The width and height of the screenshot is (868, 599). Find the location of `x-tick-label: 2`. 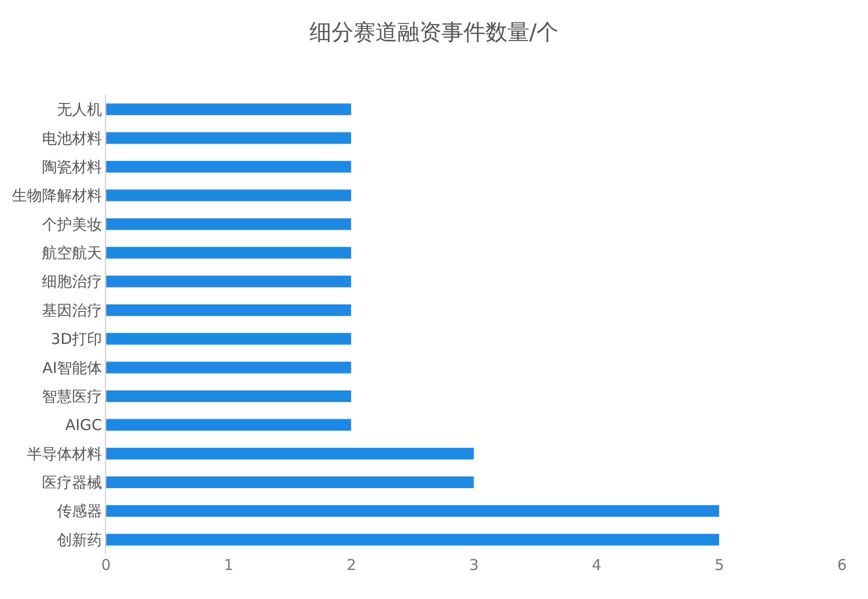

x-tick-label: 2 is located at coordinates (351, 565).